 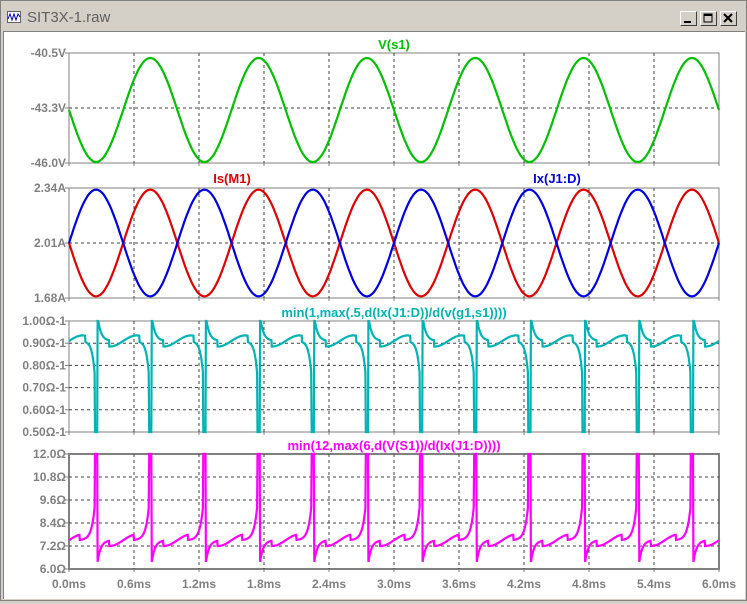 What do you see at coordinates (44, 388) in the screenshot?
I see `y-tick-label: 0.70Ω-1` at bounding box center [44, 388].